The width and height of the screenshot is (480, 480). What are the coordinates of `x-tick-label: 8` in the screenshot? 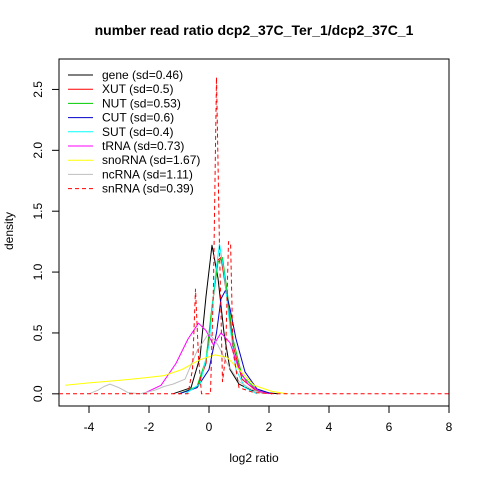 It's located at (449, 427).